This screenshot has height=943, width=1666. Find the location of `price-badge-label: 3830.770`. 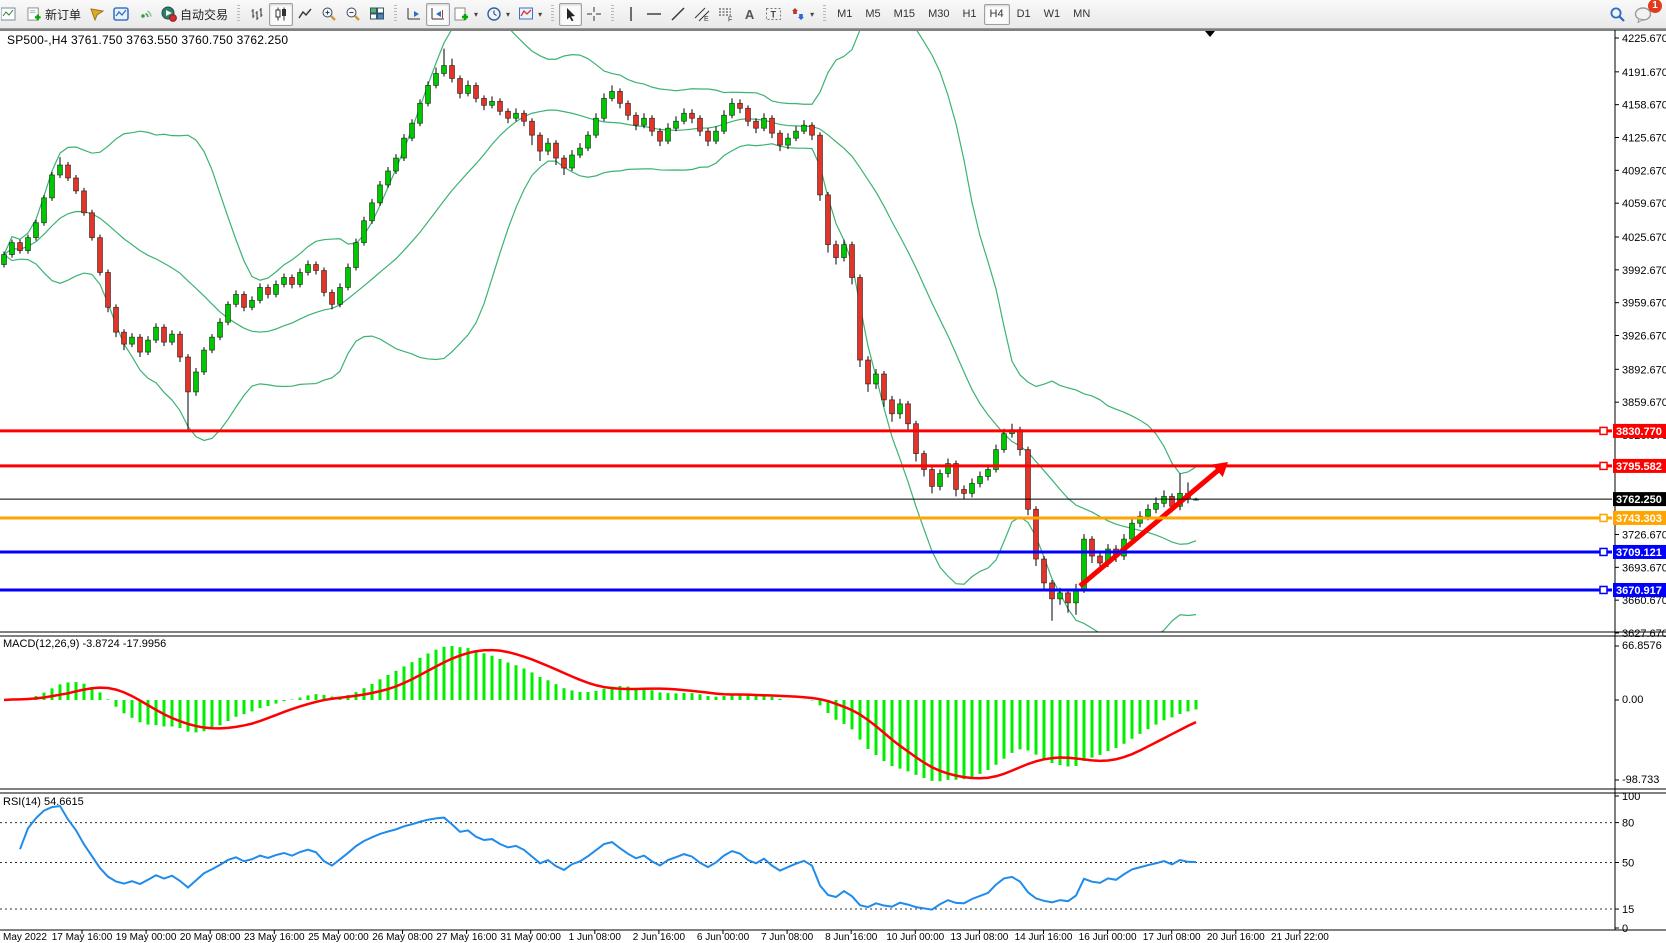

price-badge-label: 3830.770 is located at coordinates (1639, 432).